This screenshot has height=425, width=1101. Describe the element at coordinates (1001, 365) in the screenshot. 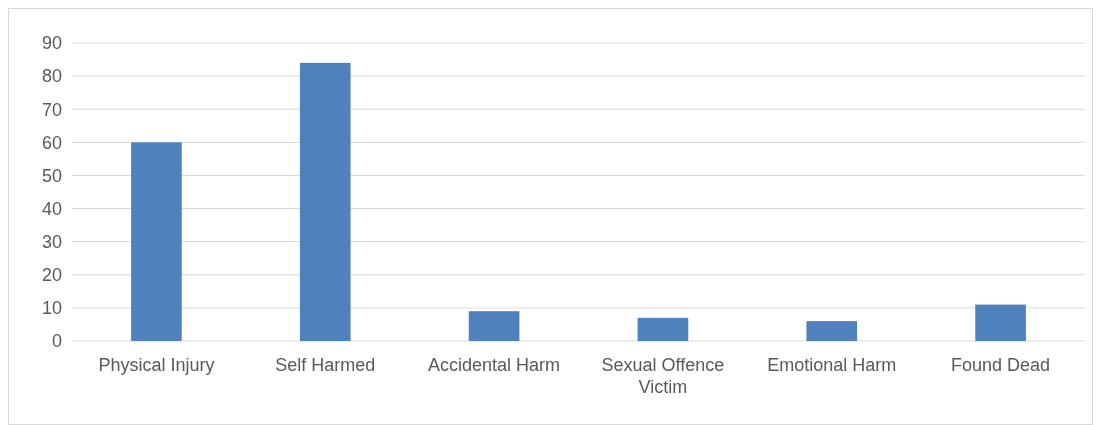

I see `x-tick-label: Found Dead` at that location.